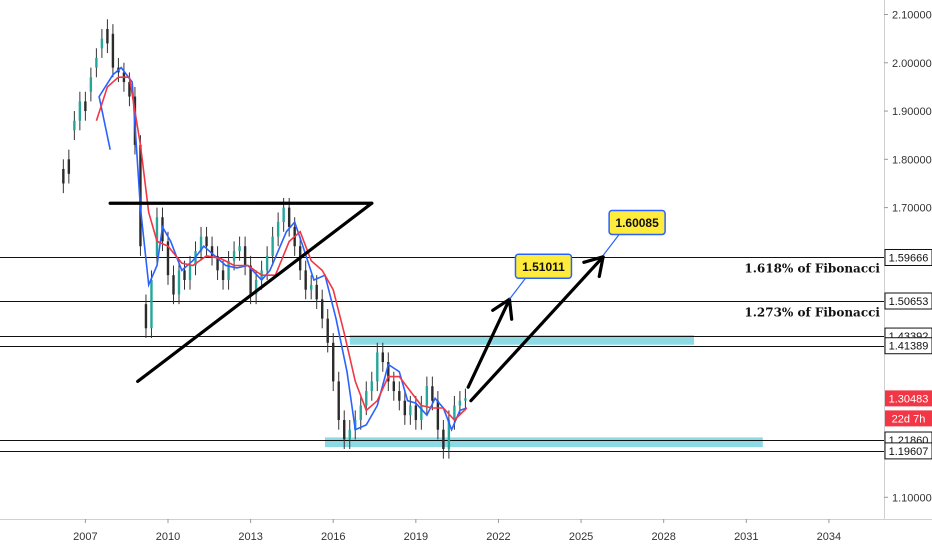  Describe the element at coordinates (581, 537) in the screenshot. I see `x-tick-label-6: 2025` at that location.